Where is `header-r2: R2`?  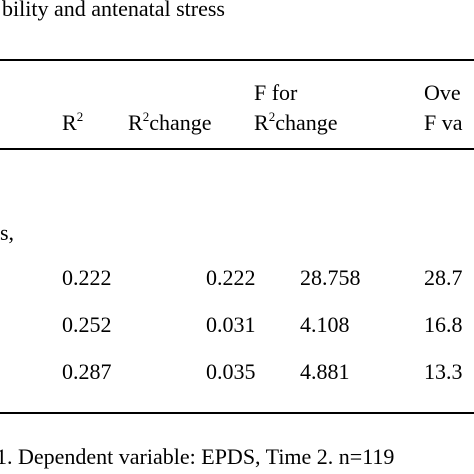 header-r2: R2 is located at coordinates (73, 122).